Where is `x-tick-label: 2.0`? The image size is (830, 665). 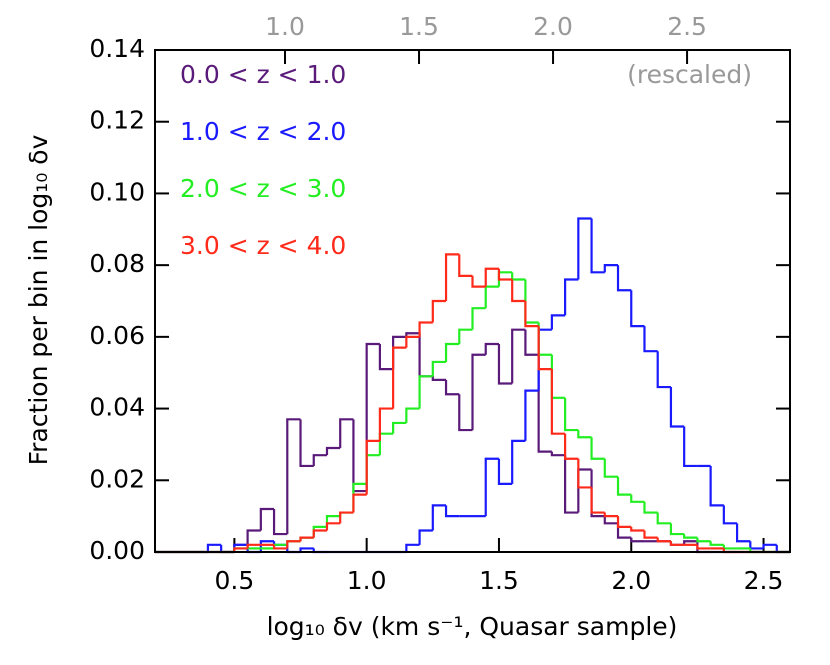
x-tick-label: 2.0 is located at coordinates (631, 580).